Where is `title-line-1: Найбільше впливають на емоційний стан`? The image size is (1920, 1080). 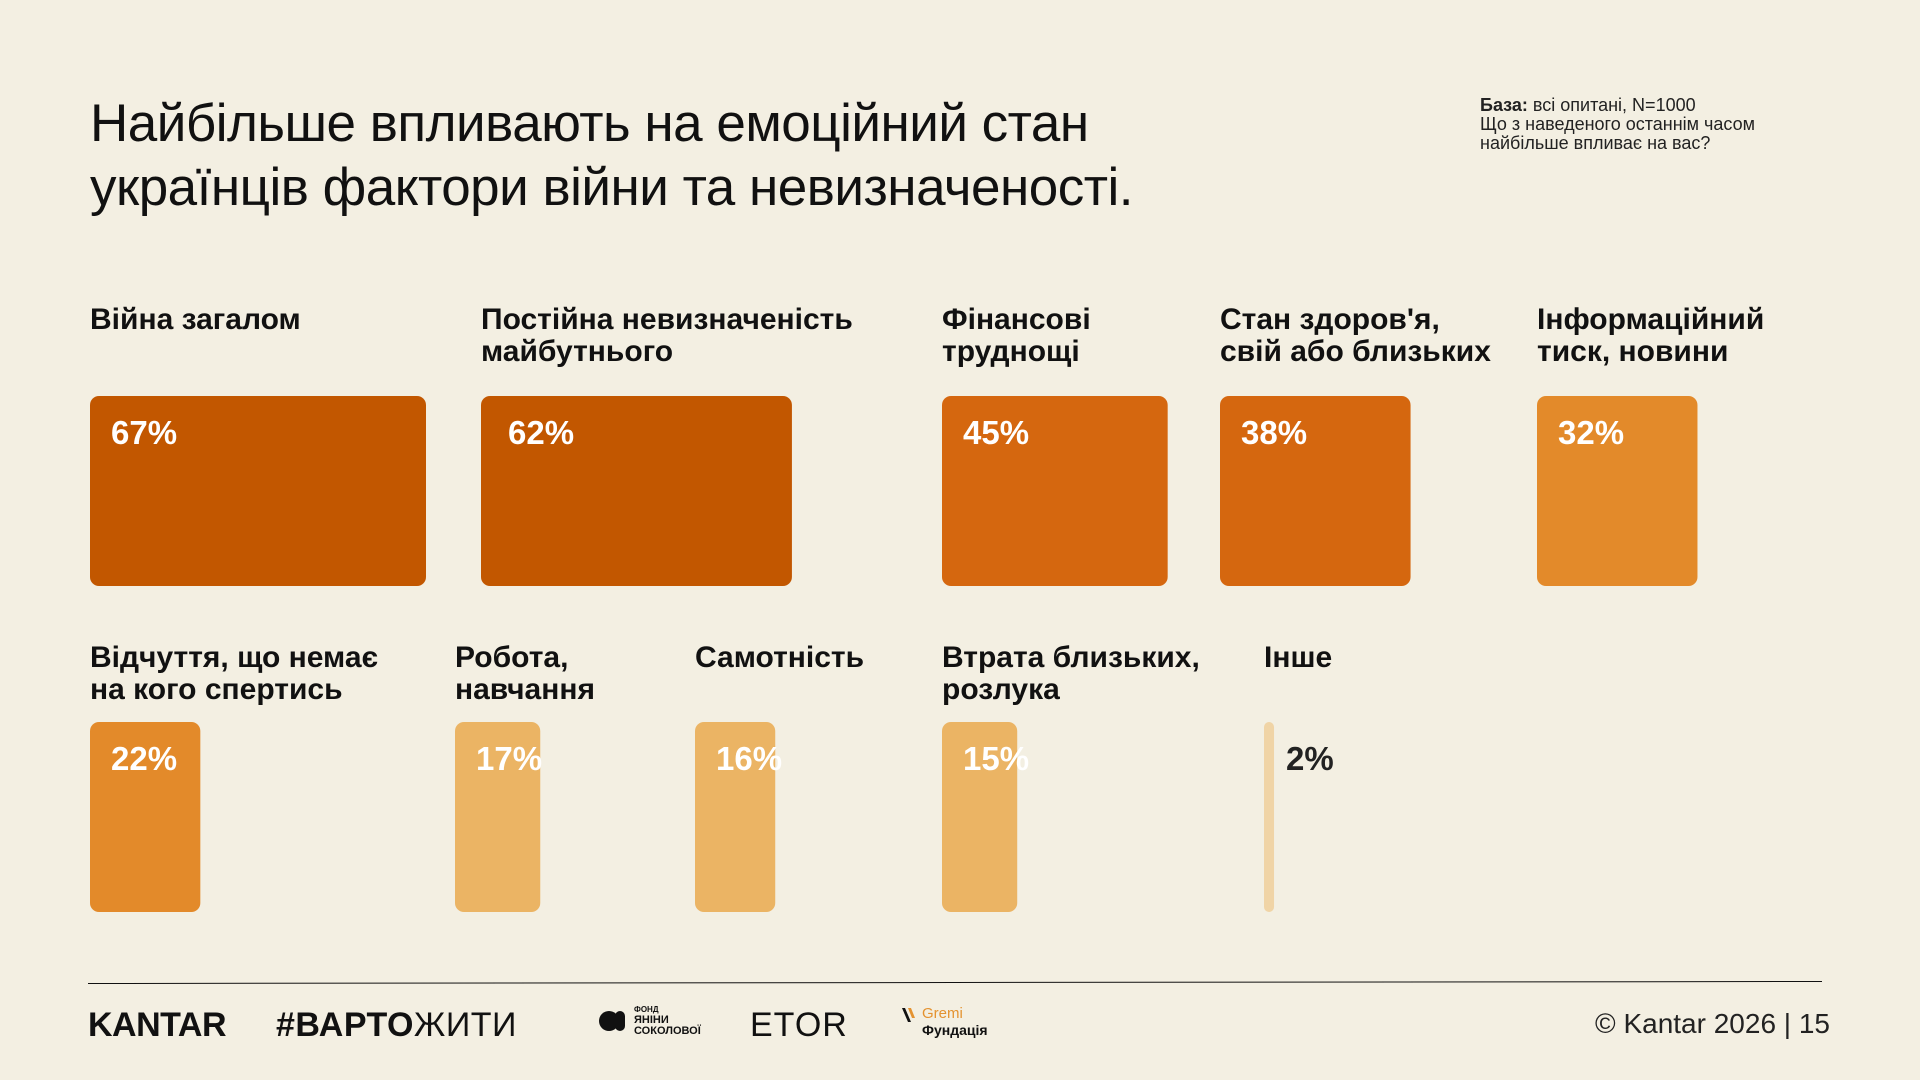 title-line-1: Найбільше впливають на емоційний стан is located at coordinates (589, 123).